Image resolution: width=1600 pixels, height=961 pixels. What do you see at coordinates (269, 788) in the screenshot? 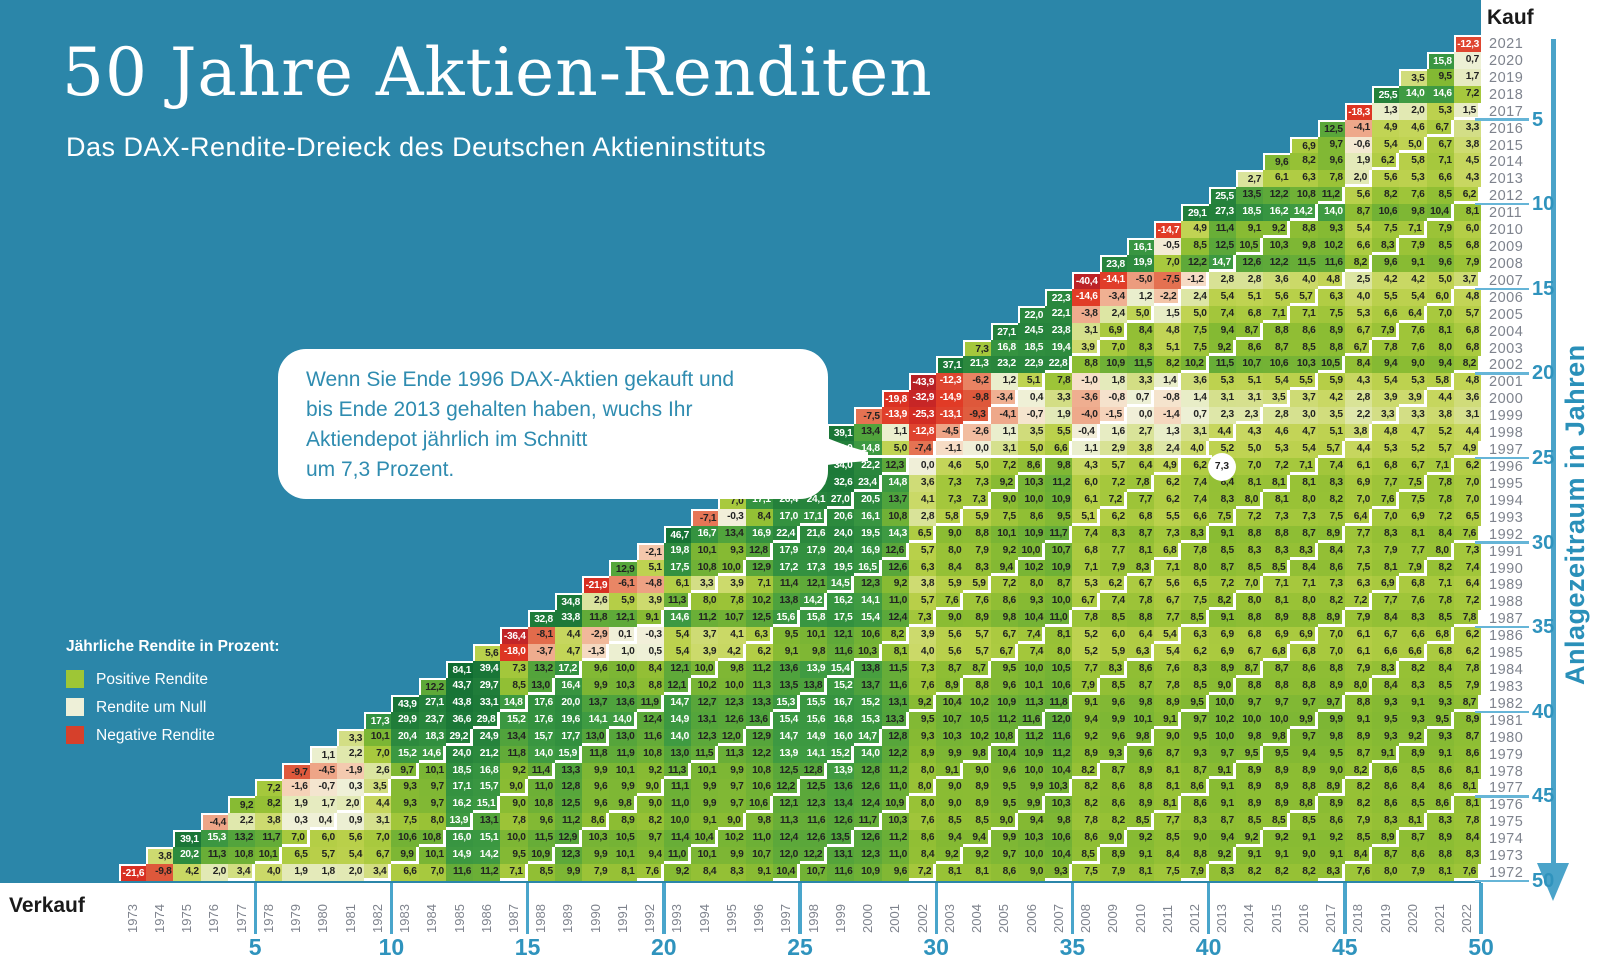
I see `return-cell: 7,2` at bounding box center [269, 788].